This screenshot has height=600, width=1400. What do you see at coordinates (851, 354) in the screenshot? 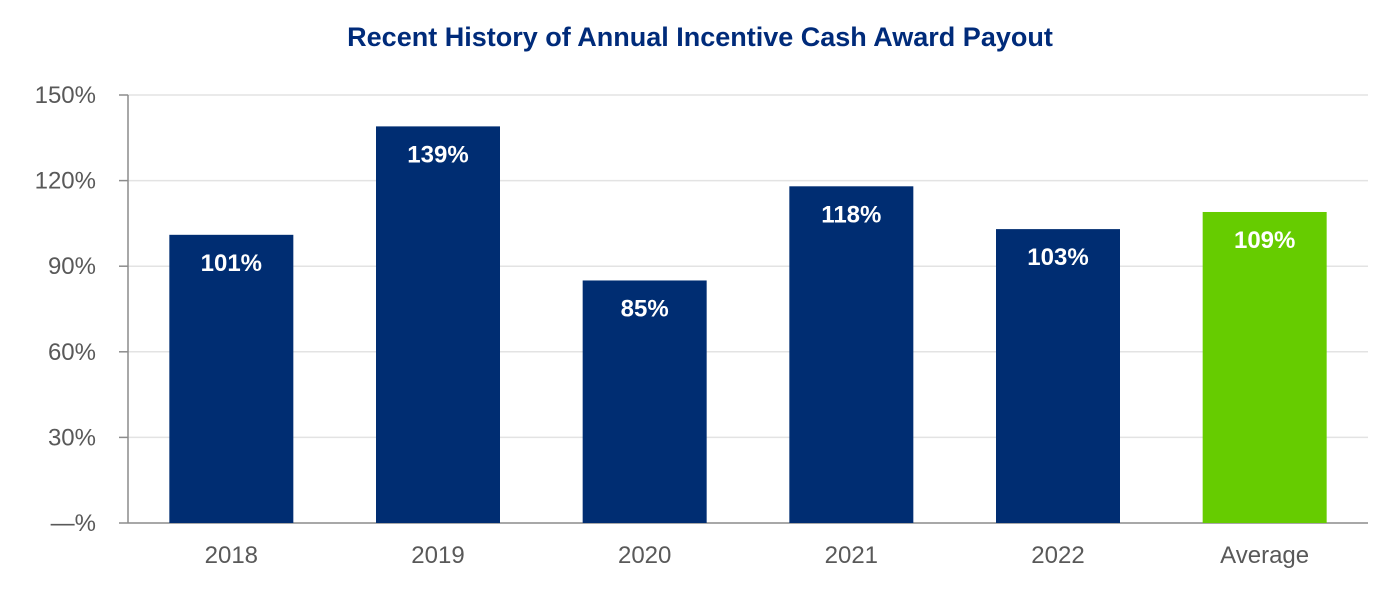
I see `bar-2021` at bounding box center [851, 354].